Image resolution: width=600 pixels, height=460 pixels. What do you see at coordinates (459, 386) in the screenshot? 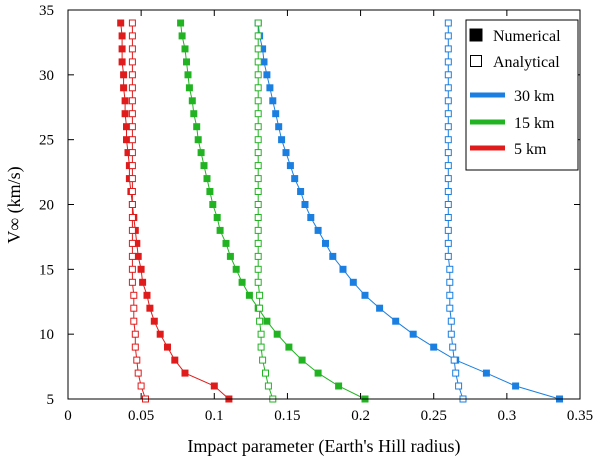
I see `point-30-km-analytical-v6` at bounding box center [459, 386].